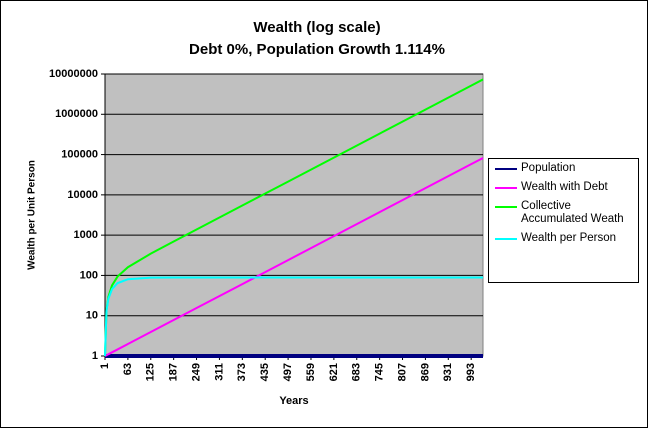 The image size is (648, 428). What do you see at coordinates (89, 275) in the screenshot?
I see `y-tick-label: 100` at bounding box center [89, 275].